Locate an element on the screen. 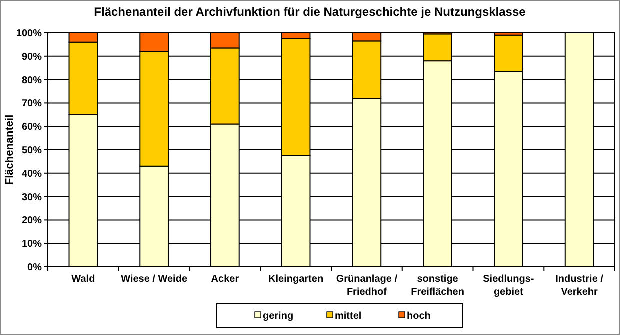  y-tick-label: 0% is located at coordinates (35, 268).